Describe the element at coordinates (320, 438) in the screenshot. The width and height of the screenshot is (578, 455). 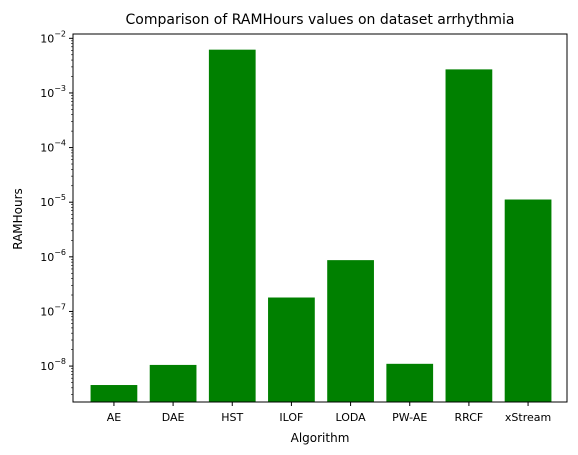
I see `x-axis-label: Algorithm` at that location.